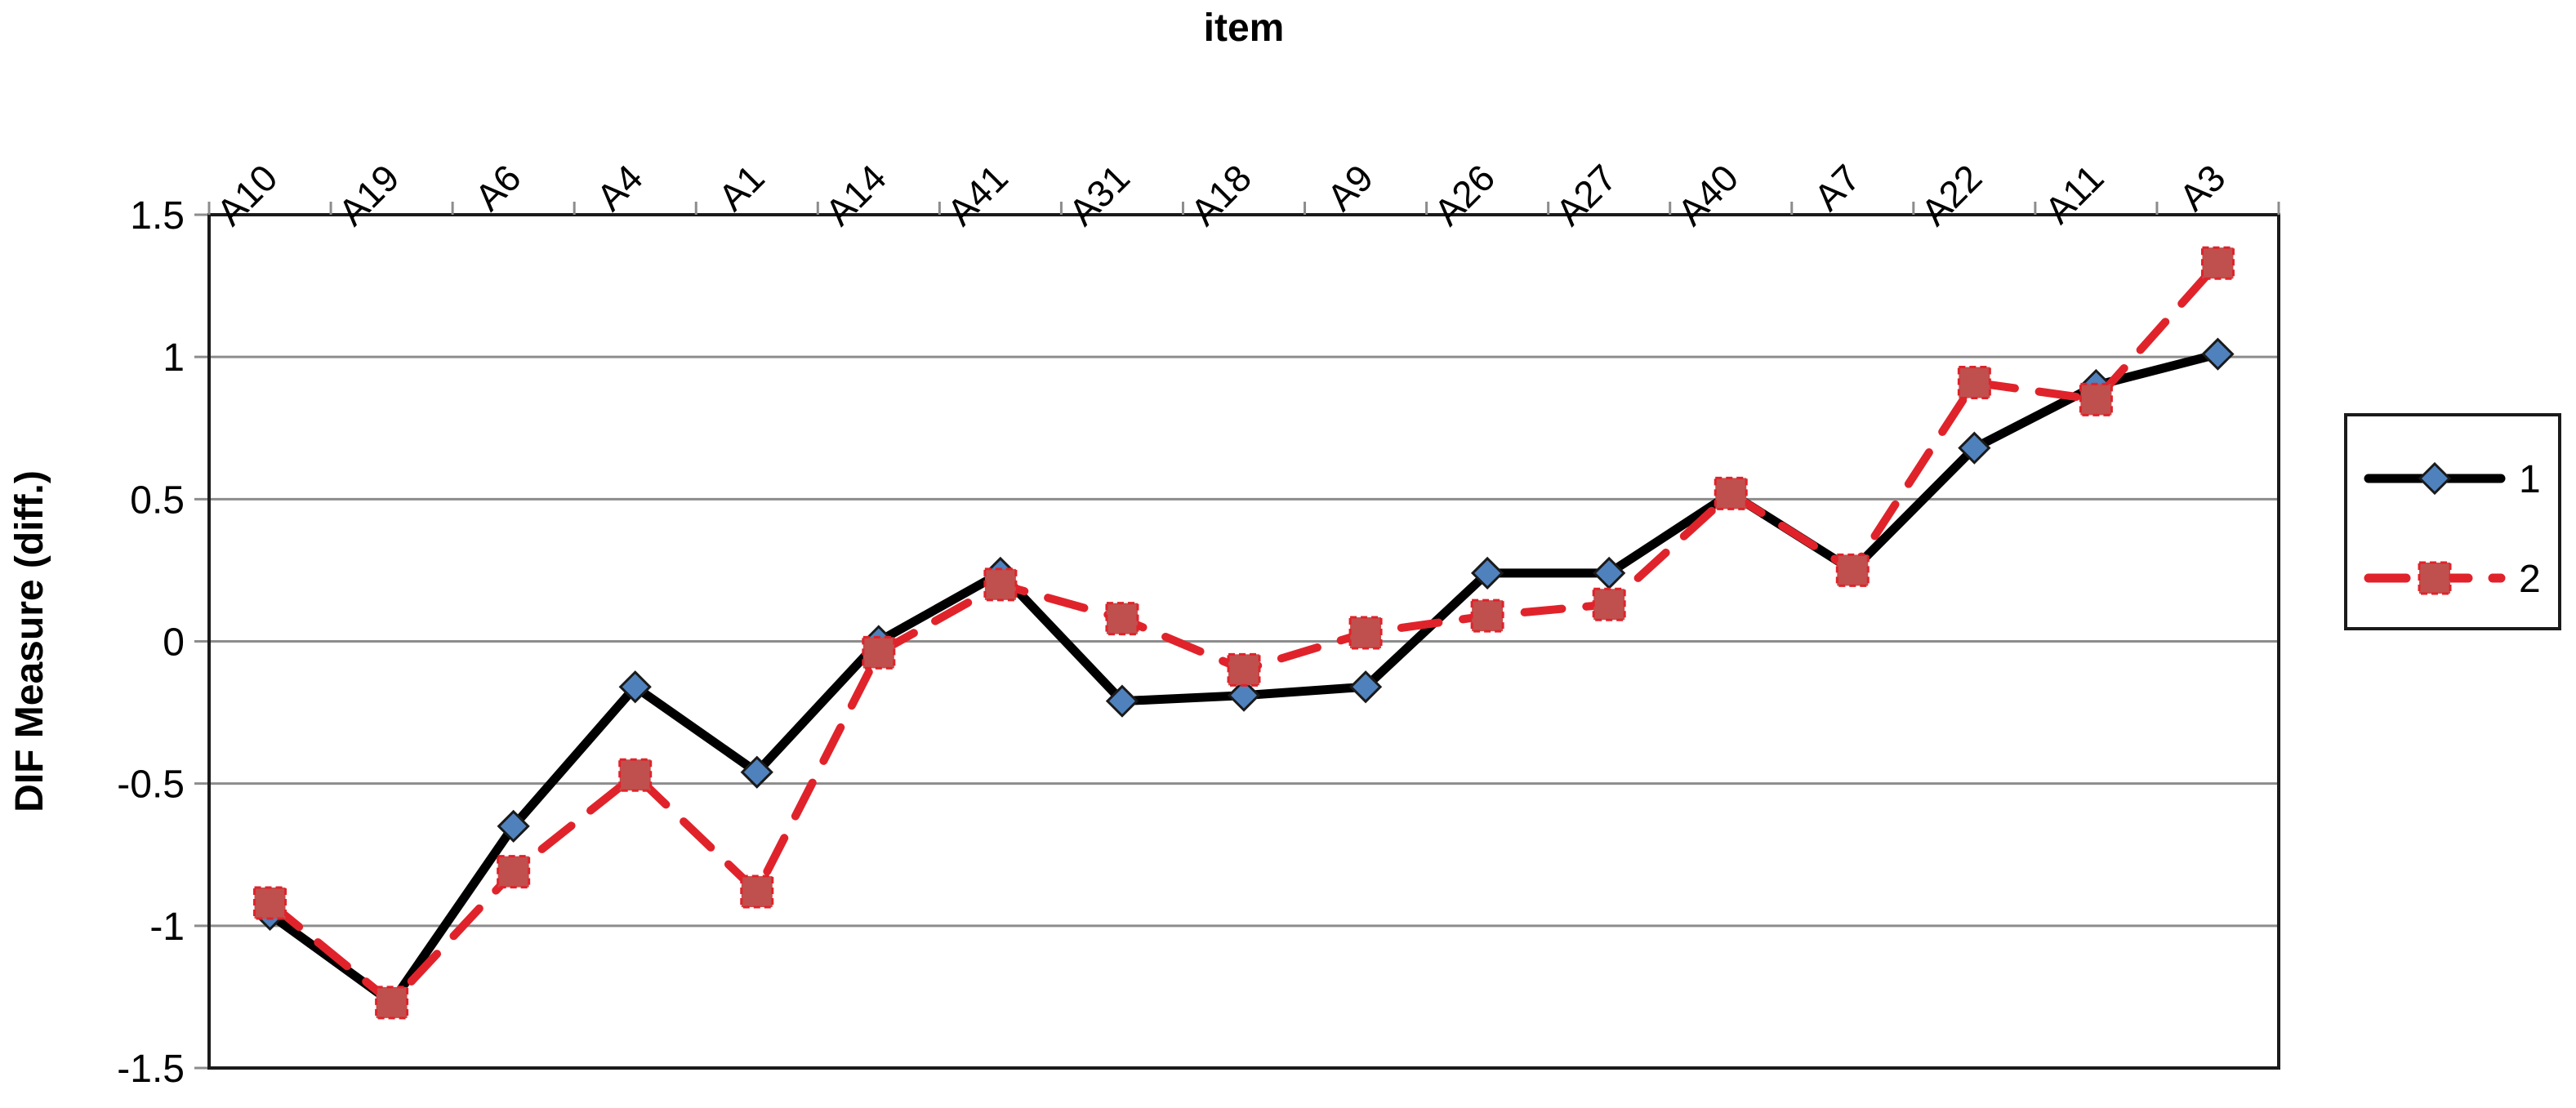 The width and height of the screenshot is (2576, 1108). Describe the element at coordinates (855, 195) in the screenshot. I see `x-tick-label: A14` at that location.